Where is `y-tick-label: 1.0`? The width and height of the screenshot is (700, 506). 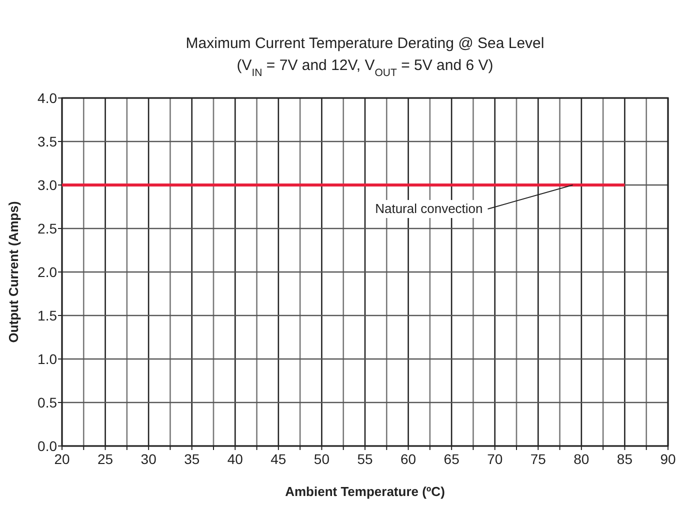
y-tick-label: 1.0 is located at coordinates (48, 358).